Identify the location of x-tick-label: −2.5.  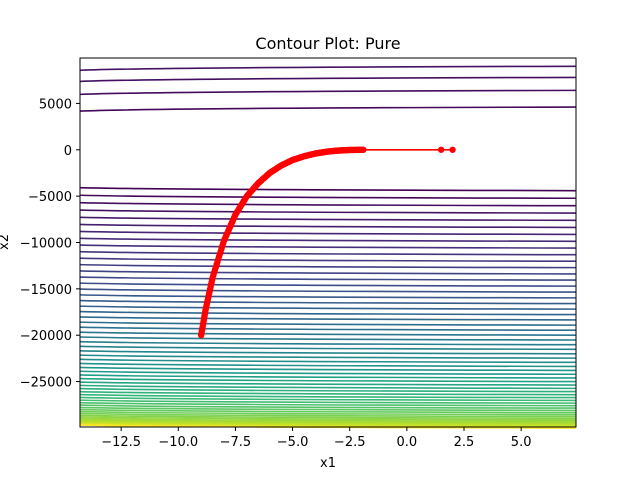
(350, 442).